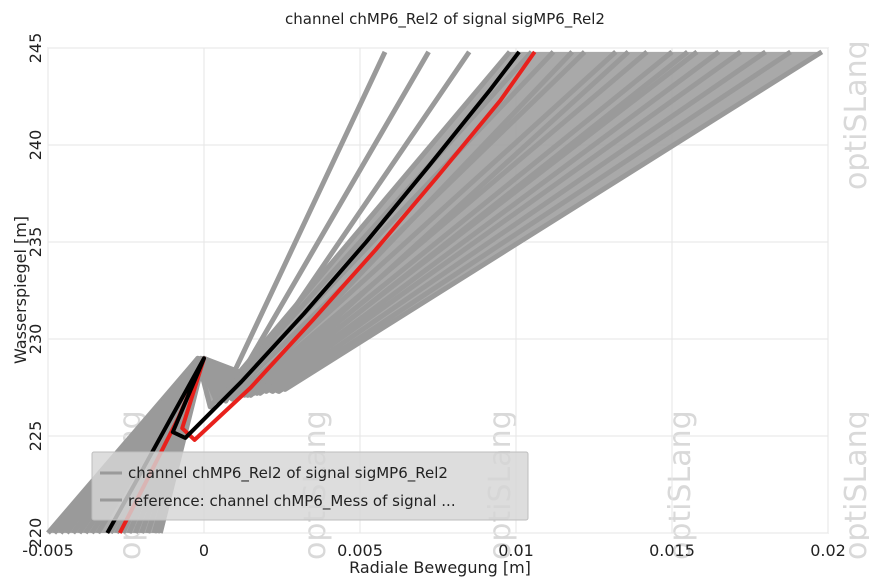 The image size is (869, 579). Describe the element at coordinates (35, 533) in the screenshot. I see `y-tick-label: 220` at that location.